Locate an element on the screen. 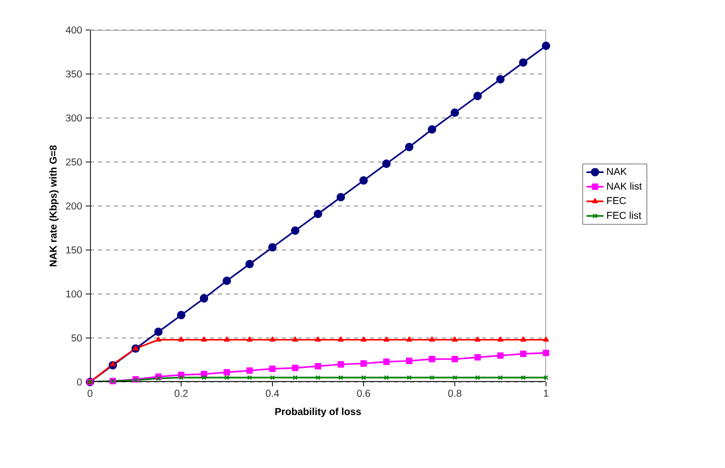  y-tick-label: 300 is located at coordinates (74, 118).